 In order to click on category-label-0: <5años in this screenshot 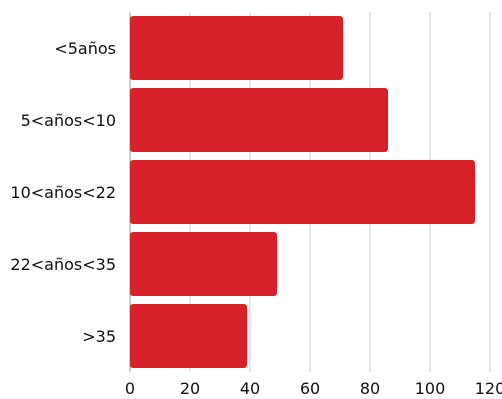, I will do `click(85, 48)`.